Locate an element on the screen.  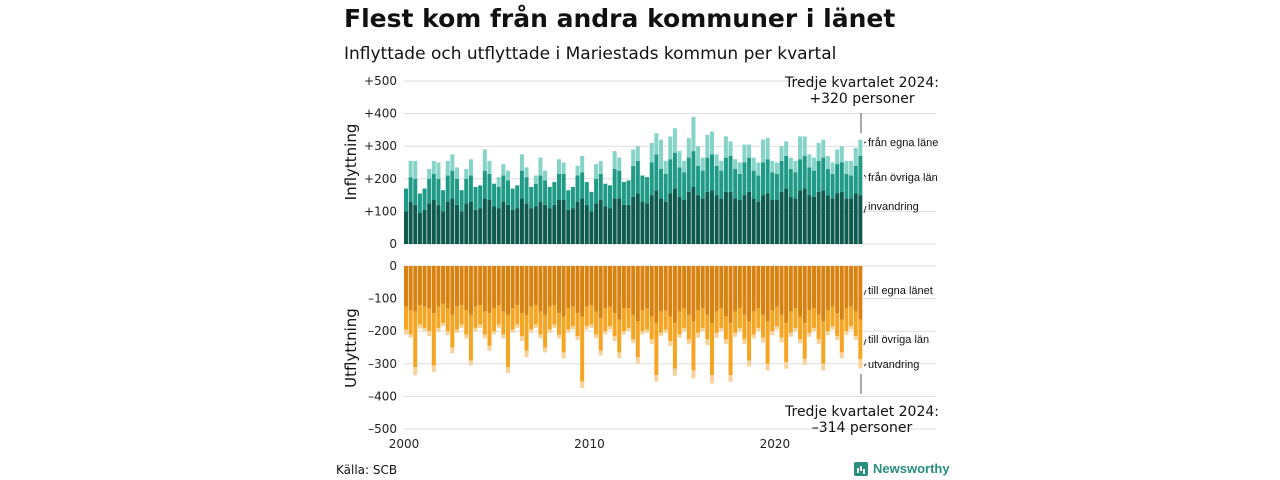
source-note: Källa: SCB is located at coordinates (367, 470).